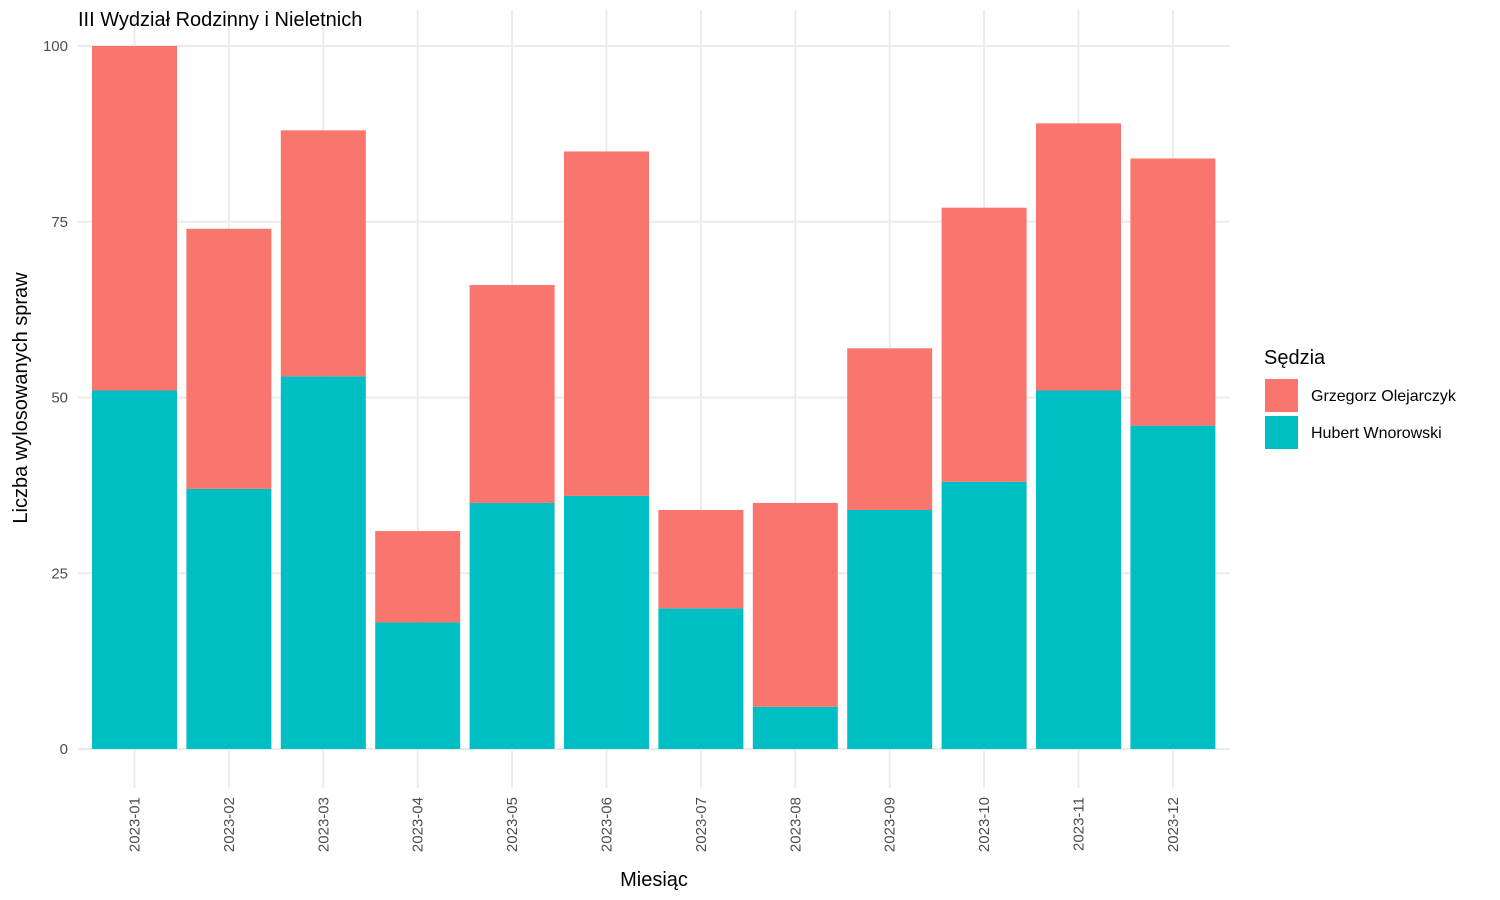 This screenshot has height=900, width=1500. Describe the element at coordinates (59, 573) in the screenshot. I see `y-tick-label: 25` at that location.